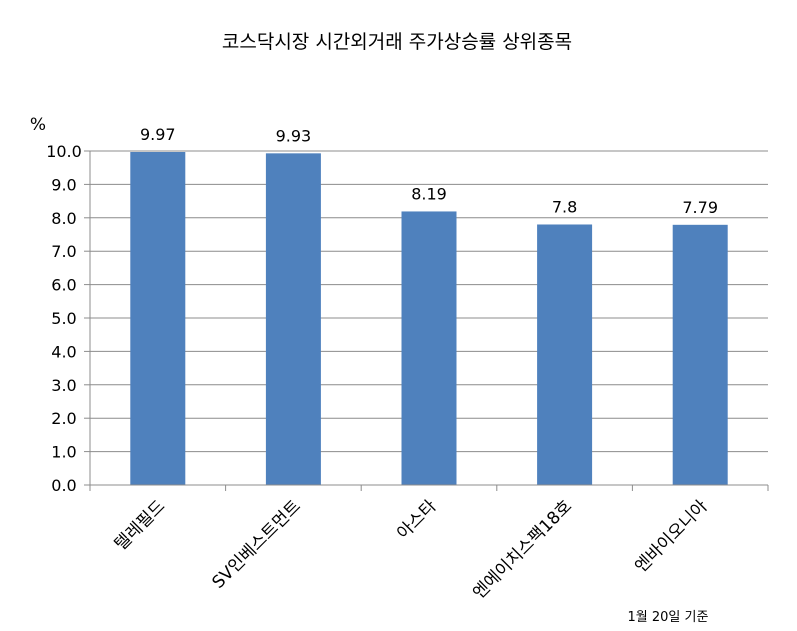  Describe the element at coordinates (671, 536) in the screenshot. I see `category-label: 엔바이오니아` at that location.